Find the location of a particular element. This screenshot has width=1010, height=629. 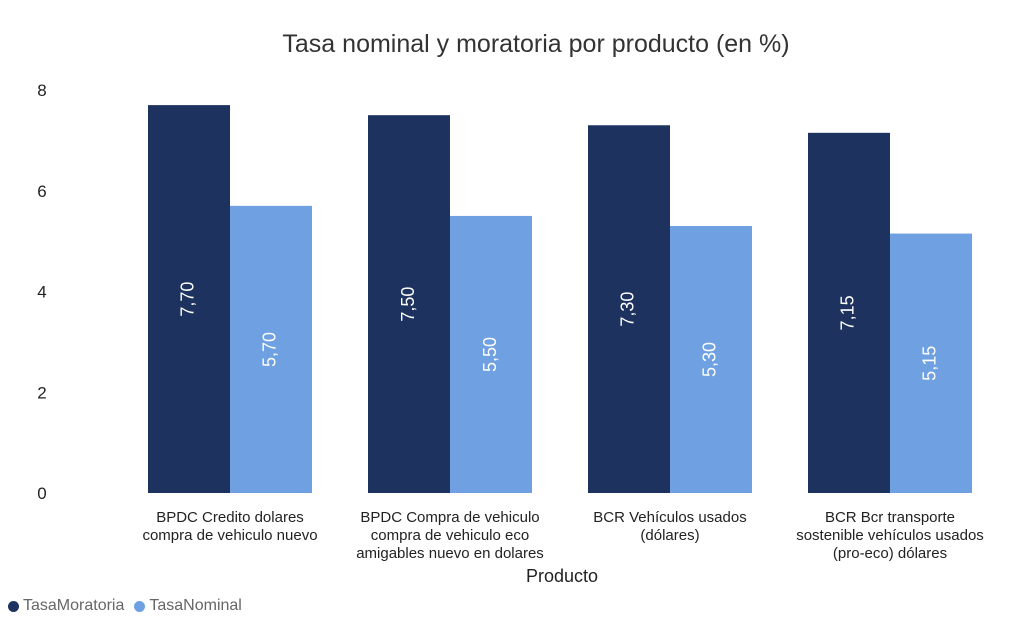

x-tick-label: compra de vehiculo nuevo is located at coordinates (229, 535).